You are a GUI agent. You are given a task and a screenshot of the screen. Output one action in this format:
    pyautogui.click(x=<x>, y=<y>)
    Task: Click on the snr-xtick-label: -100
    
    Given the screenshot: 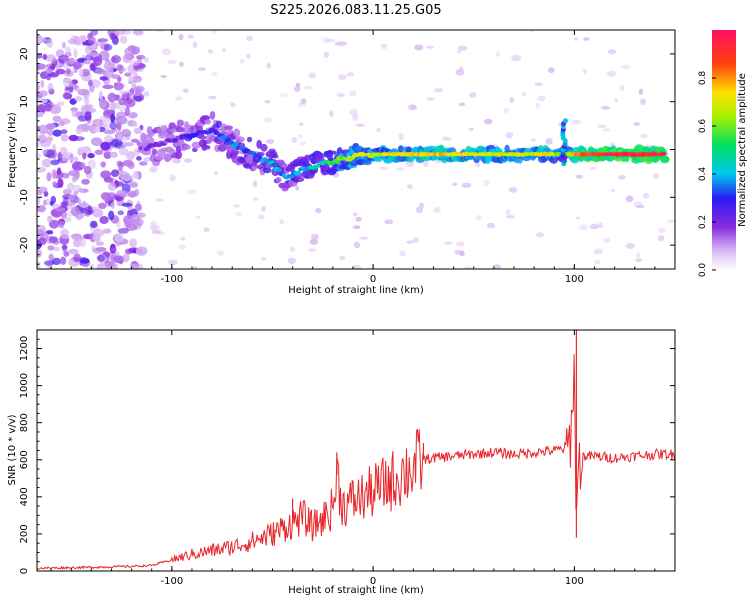 What is the action you would take?
    pyautogui.click(x=171, y=581)
    